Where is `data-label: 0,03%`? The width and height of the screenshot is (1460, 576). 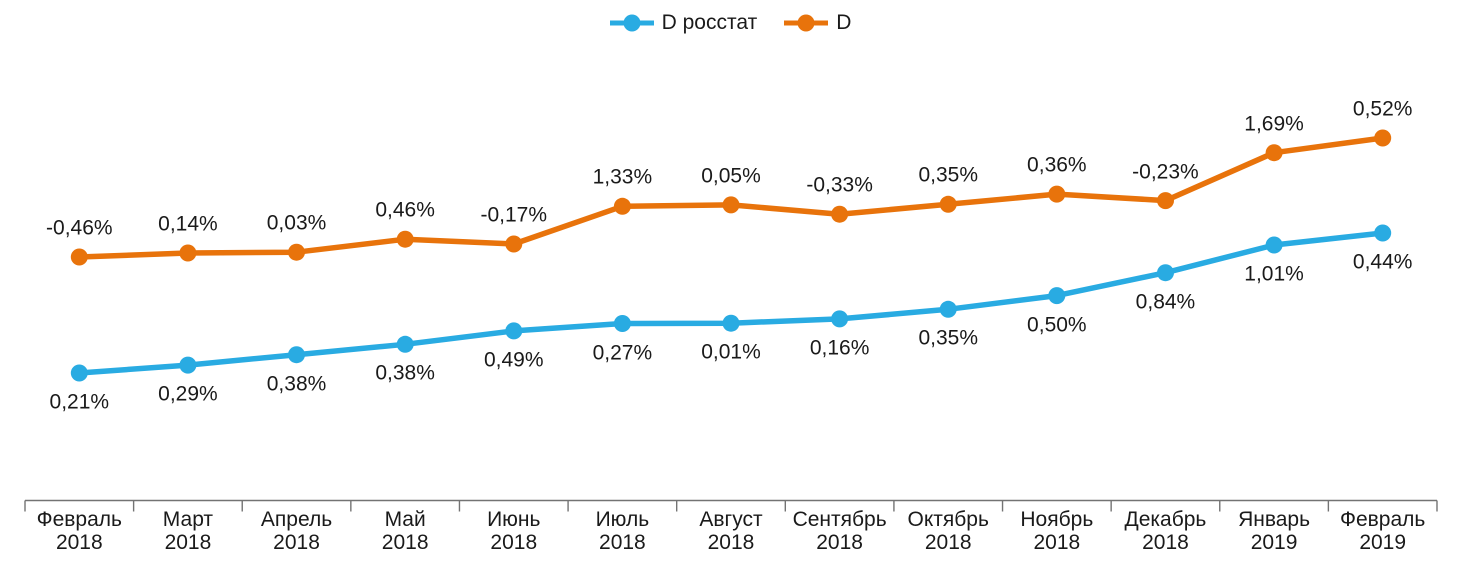
data-label: 0,03% is located at coordinates (296, 223).